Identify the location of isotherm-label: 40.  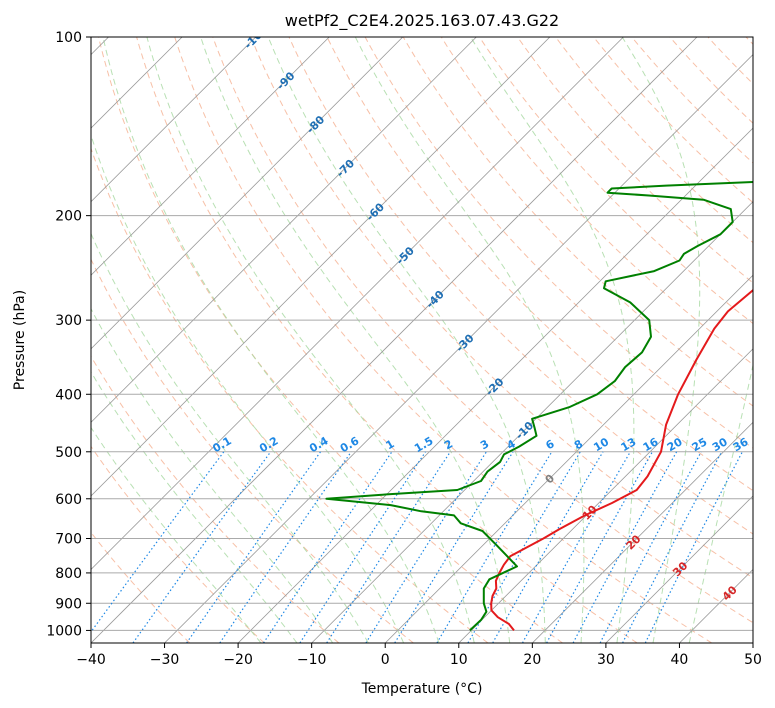
(730, 593).